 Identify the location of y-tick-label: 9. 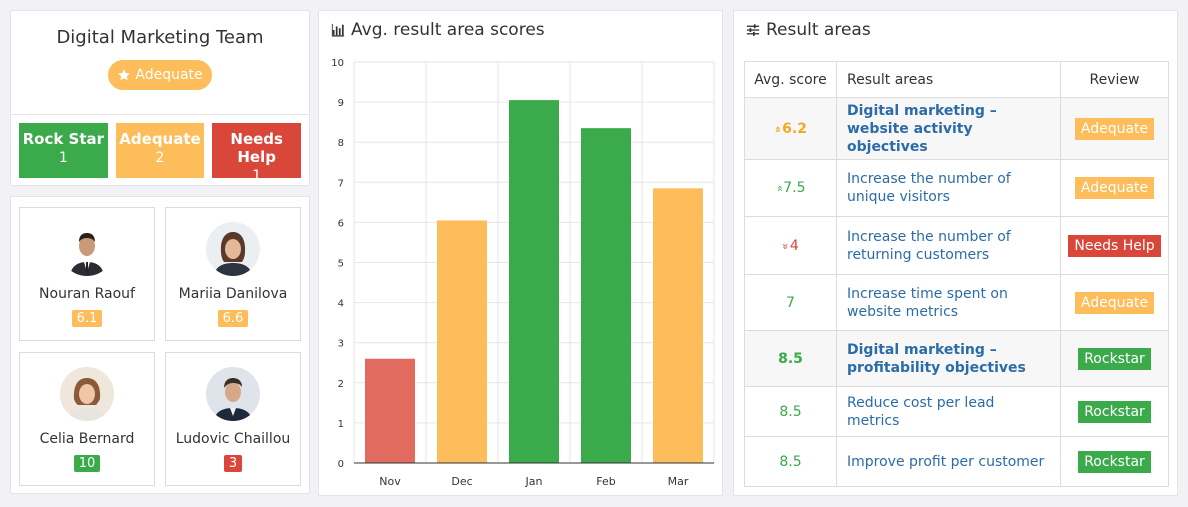
(341, 103).